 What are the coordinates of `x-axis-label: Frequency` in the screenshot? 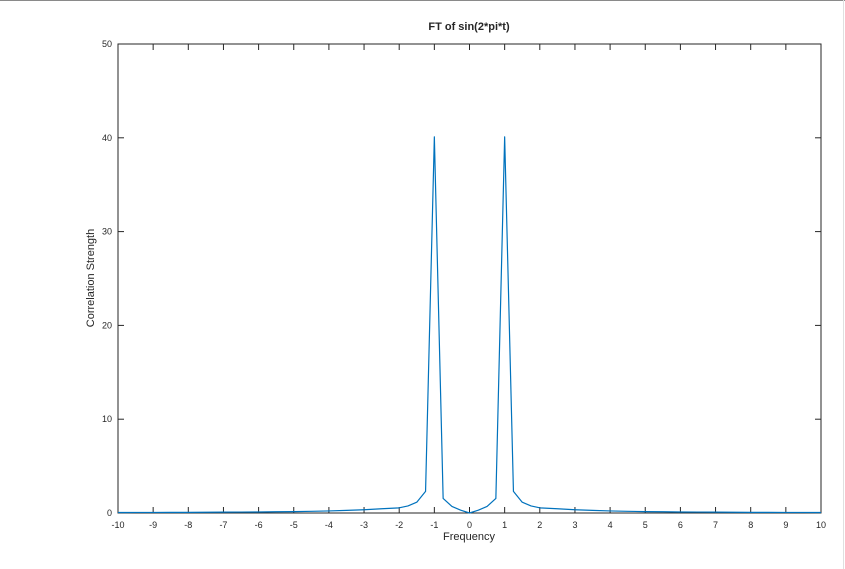 It's located at (469, 537).